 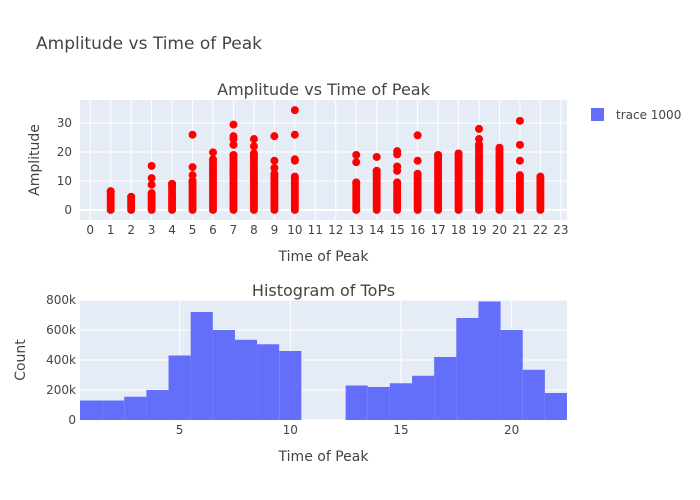 What do you see at coordinates (193, 230) in the screenshot?
I see `x-tick-label: 5` at bounding box center [193, 230].